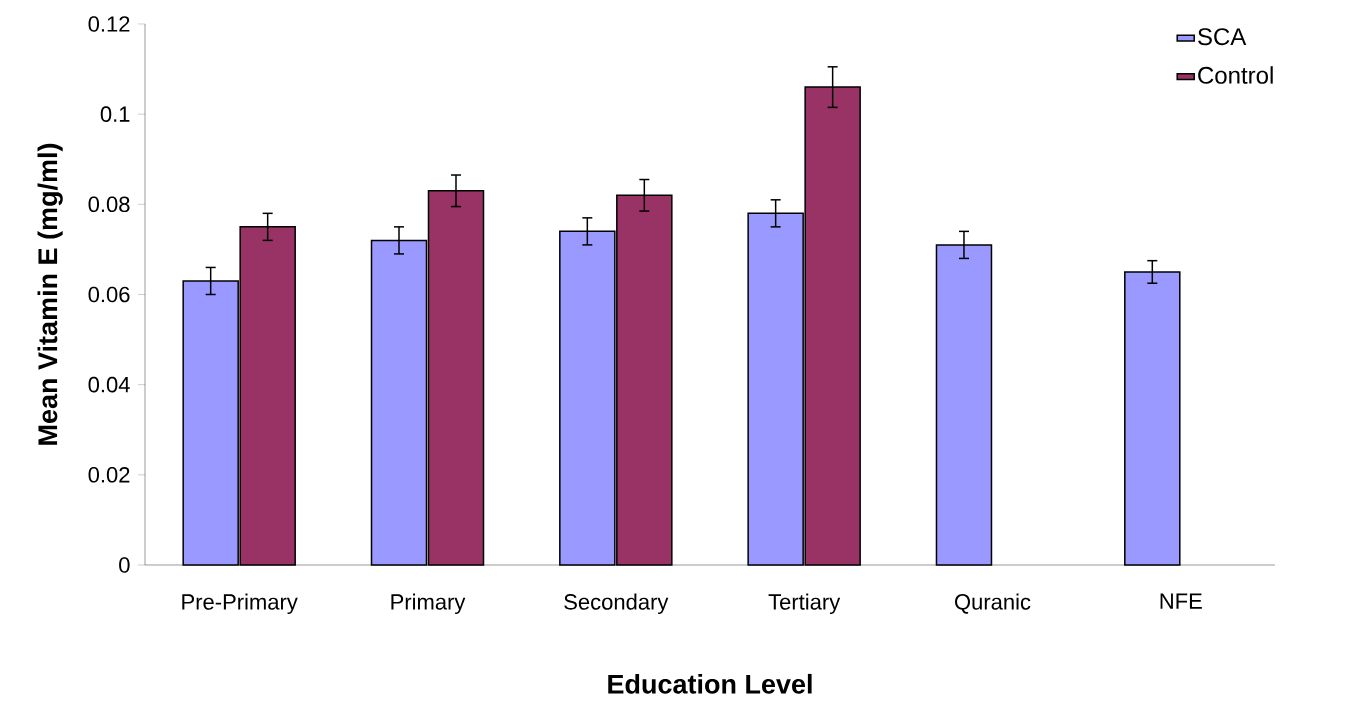 The width and height of the screenshot is (1351, 709). I want to click on legend-label: Control, so click(1235, 75).